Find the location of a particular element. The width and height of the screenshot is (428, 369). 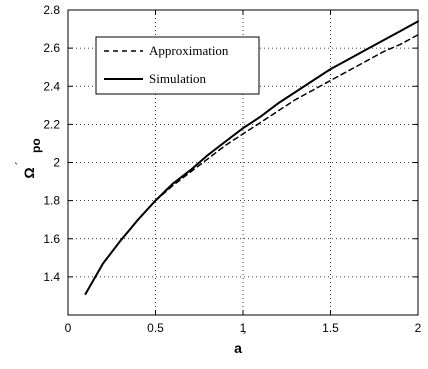

x-tick-label: 0.5 is located at coordinates (155, 328).